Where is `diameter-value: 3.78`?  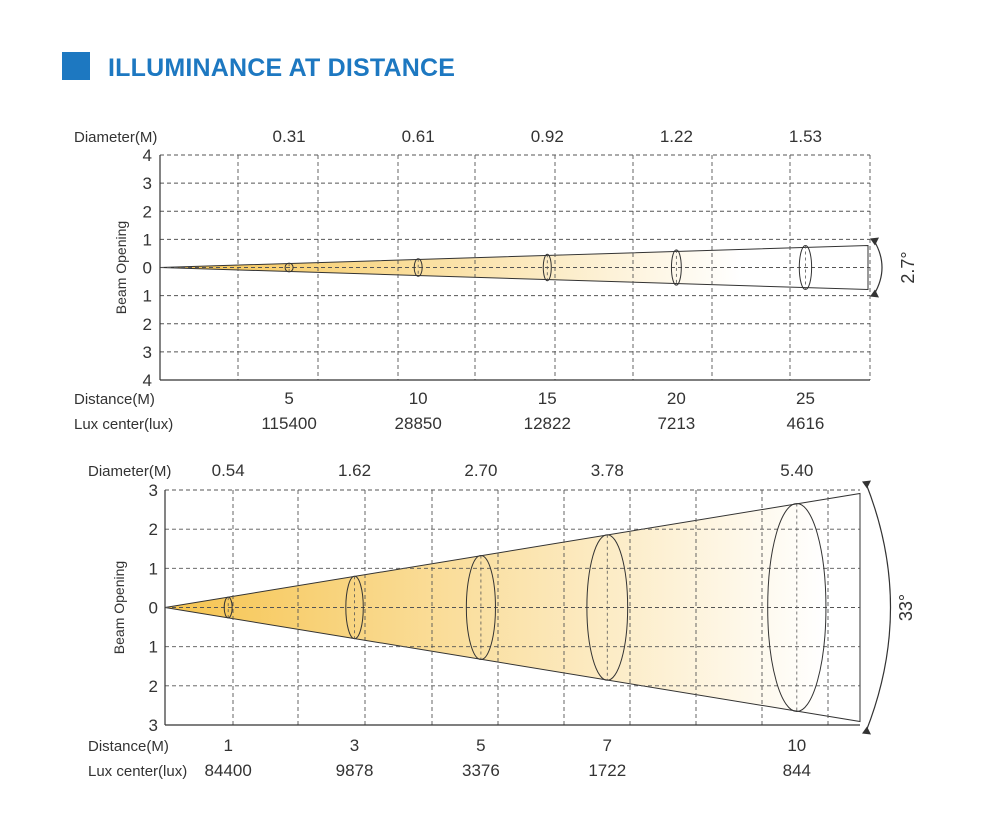 diameter-value: 3.78 is located at coordinates (607, 470).